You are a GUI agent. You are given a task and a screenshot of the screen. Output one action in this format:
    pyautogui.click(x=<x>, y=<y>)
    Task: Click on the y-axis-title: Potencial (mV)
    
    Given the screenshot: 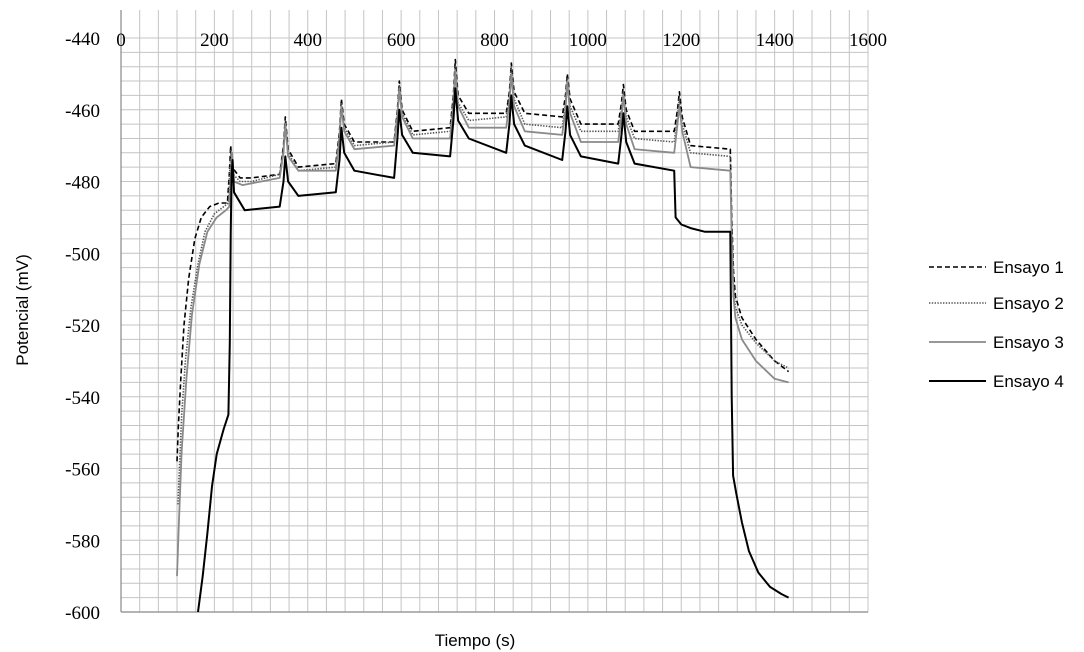 What is the action you would take?
    pyautogui.click(x=22, y=309)
    